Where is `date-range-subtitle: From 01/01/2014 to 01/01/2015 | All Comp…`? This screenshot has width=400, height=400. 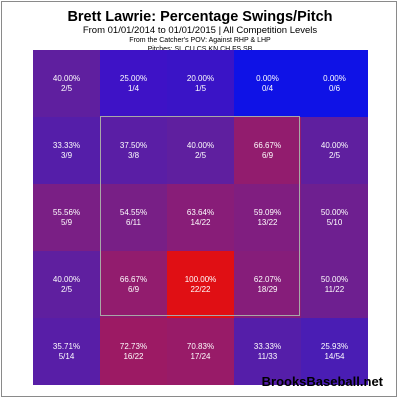
date-range-subtitle: From 01/01/2014 to 01/01/2015 | All Comp… is located at coordinates (200, 30).